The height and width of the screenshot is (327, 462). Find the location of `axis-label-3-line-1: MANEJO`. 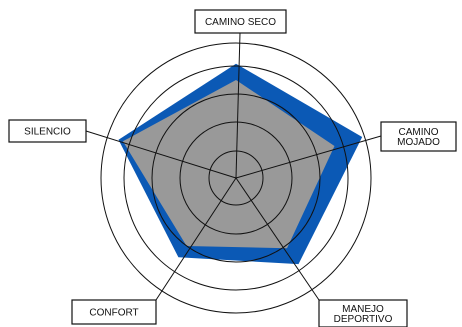

axis-label-3-line-1: MANEJO is located at coordinates (363, 309).